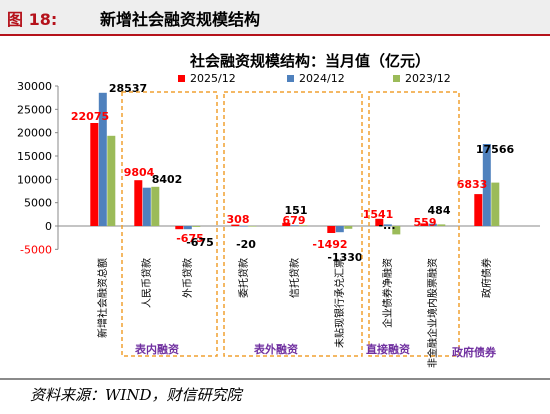 Image resolution: width=550 pixels, height=414 pixels. Describe the element at coordinates (34, 156) in the screenshot. I see `y-tick-label: 15000` at that location.